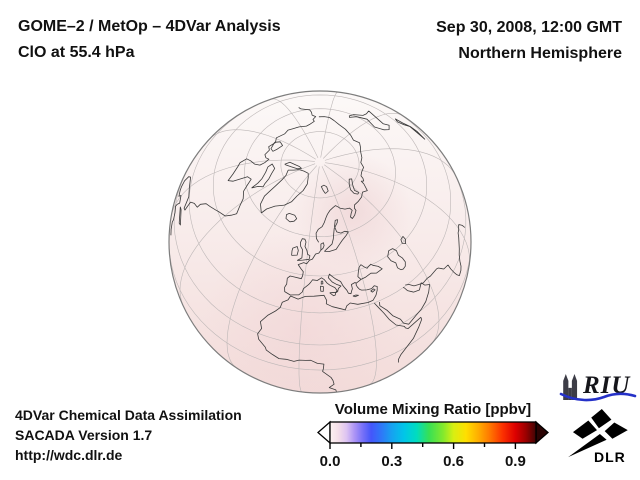 This screenshot has height=480, width=640. Describe the element at coordinates (391, 461) in the screenshot. I see `colorbar-tick-label: 0.3` at that location.